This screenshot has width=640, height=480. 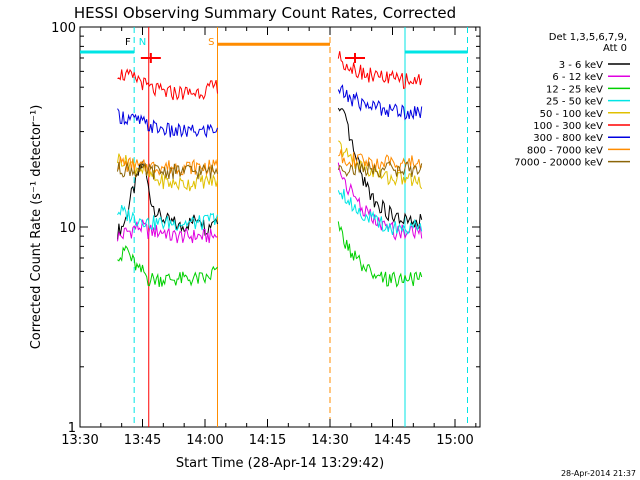 What do you see at coordinates (572, 114) in the screenshot?
I see `legend-entry-label: 50 - 100 keV` at bounding box center [572, 114].